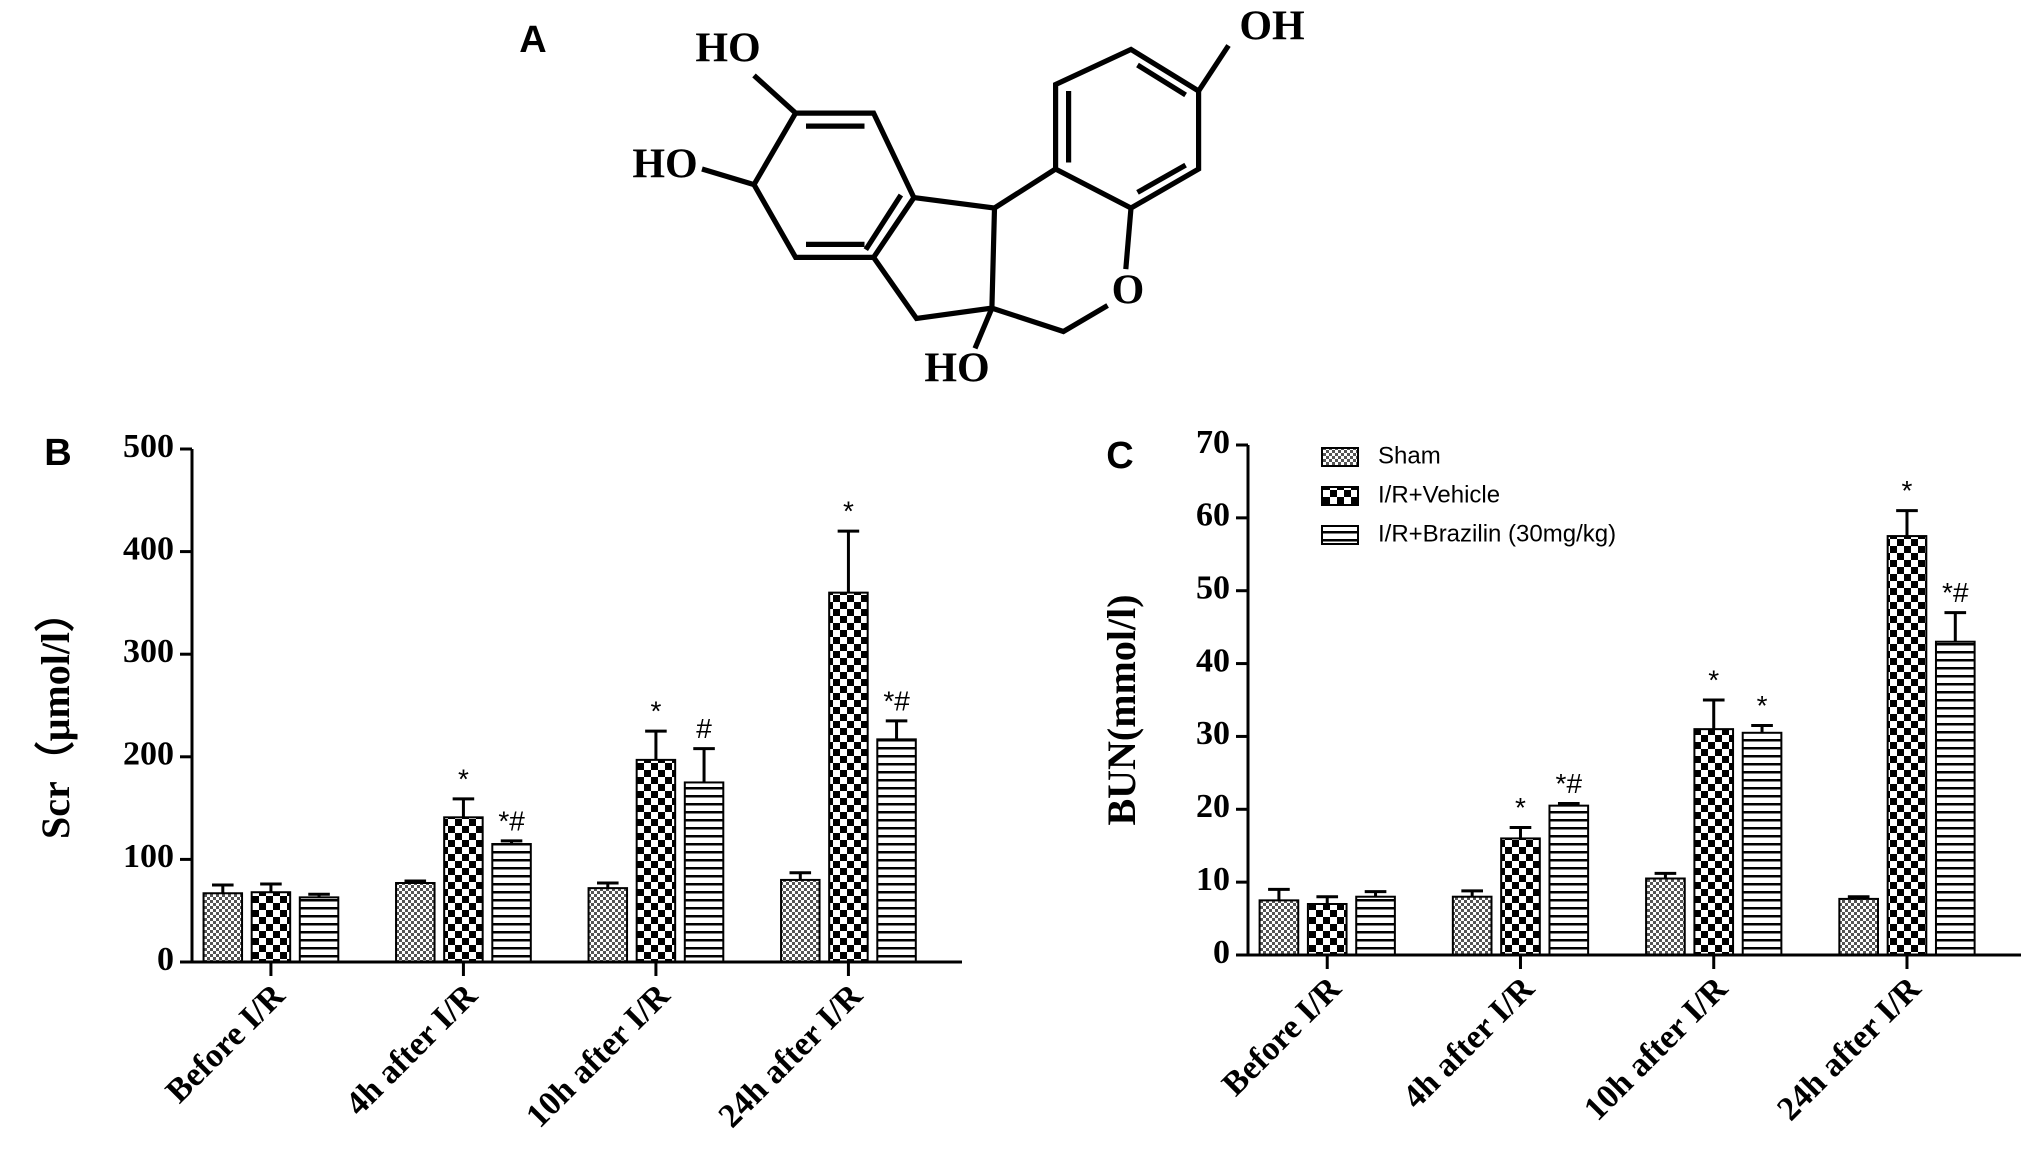 This screenshot has width=2031, height=1172. Describe the element at coordinates (57, 453) in the screenshot. I see `panel-label: B` at that location.